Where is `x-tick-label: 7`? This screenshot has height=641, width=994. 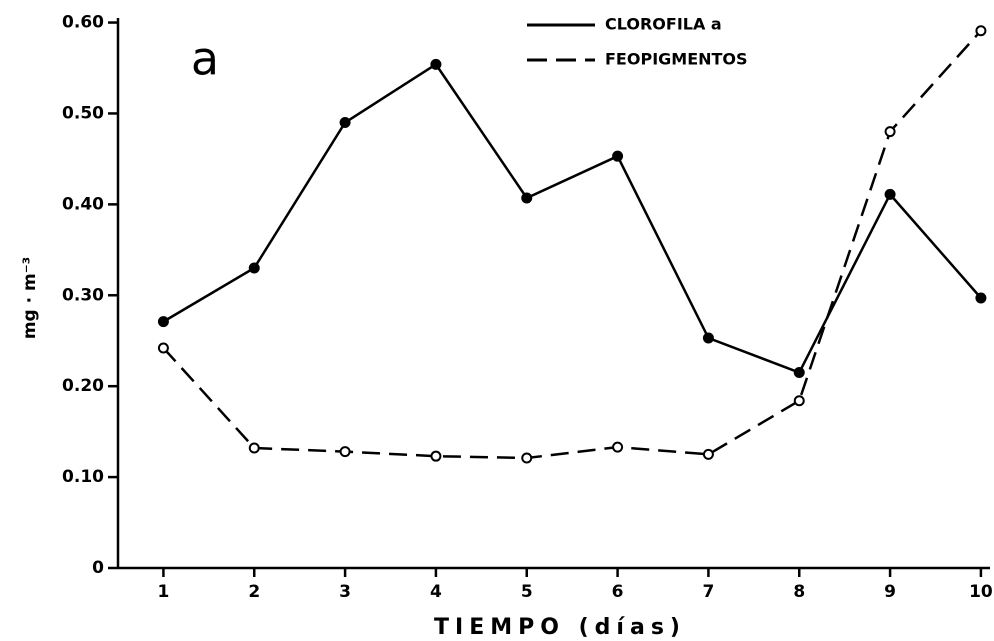
x-tick-label: 7 is located at coordinates (708, 592).